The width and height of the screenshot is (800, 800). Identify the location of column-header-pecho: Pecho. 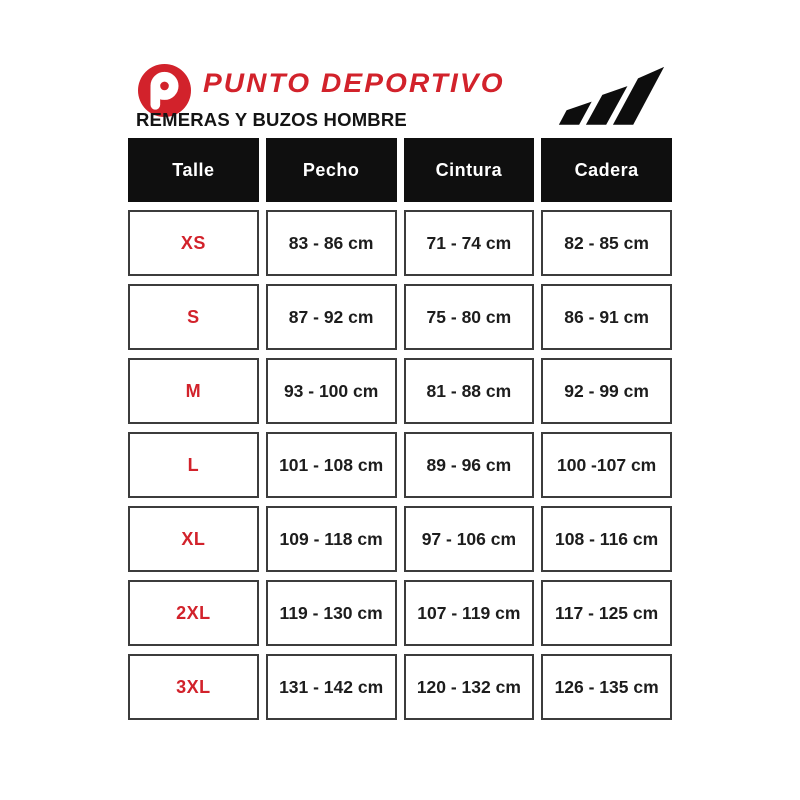
(331, 170).